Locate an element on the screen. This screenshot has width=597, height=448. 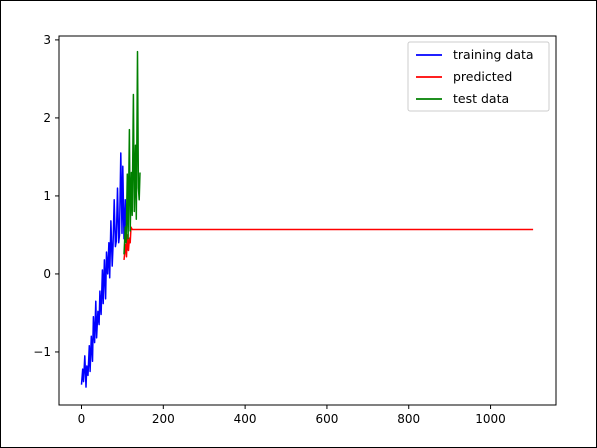
series-line-test-data is located at coordinates (132, 153).